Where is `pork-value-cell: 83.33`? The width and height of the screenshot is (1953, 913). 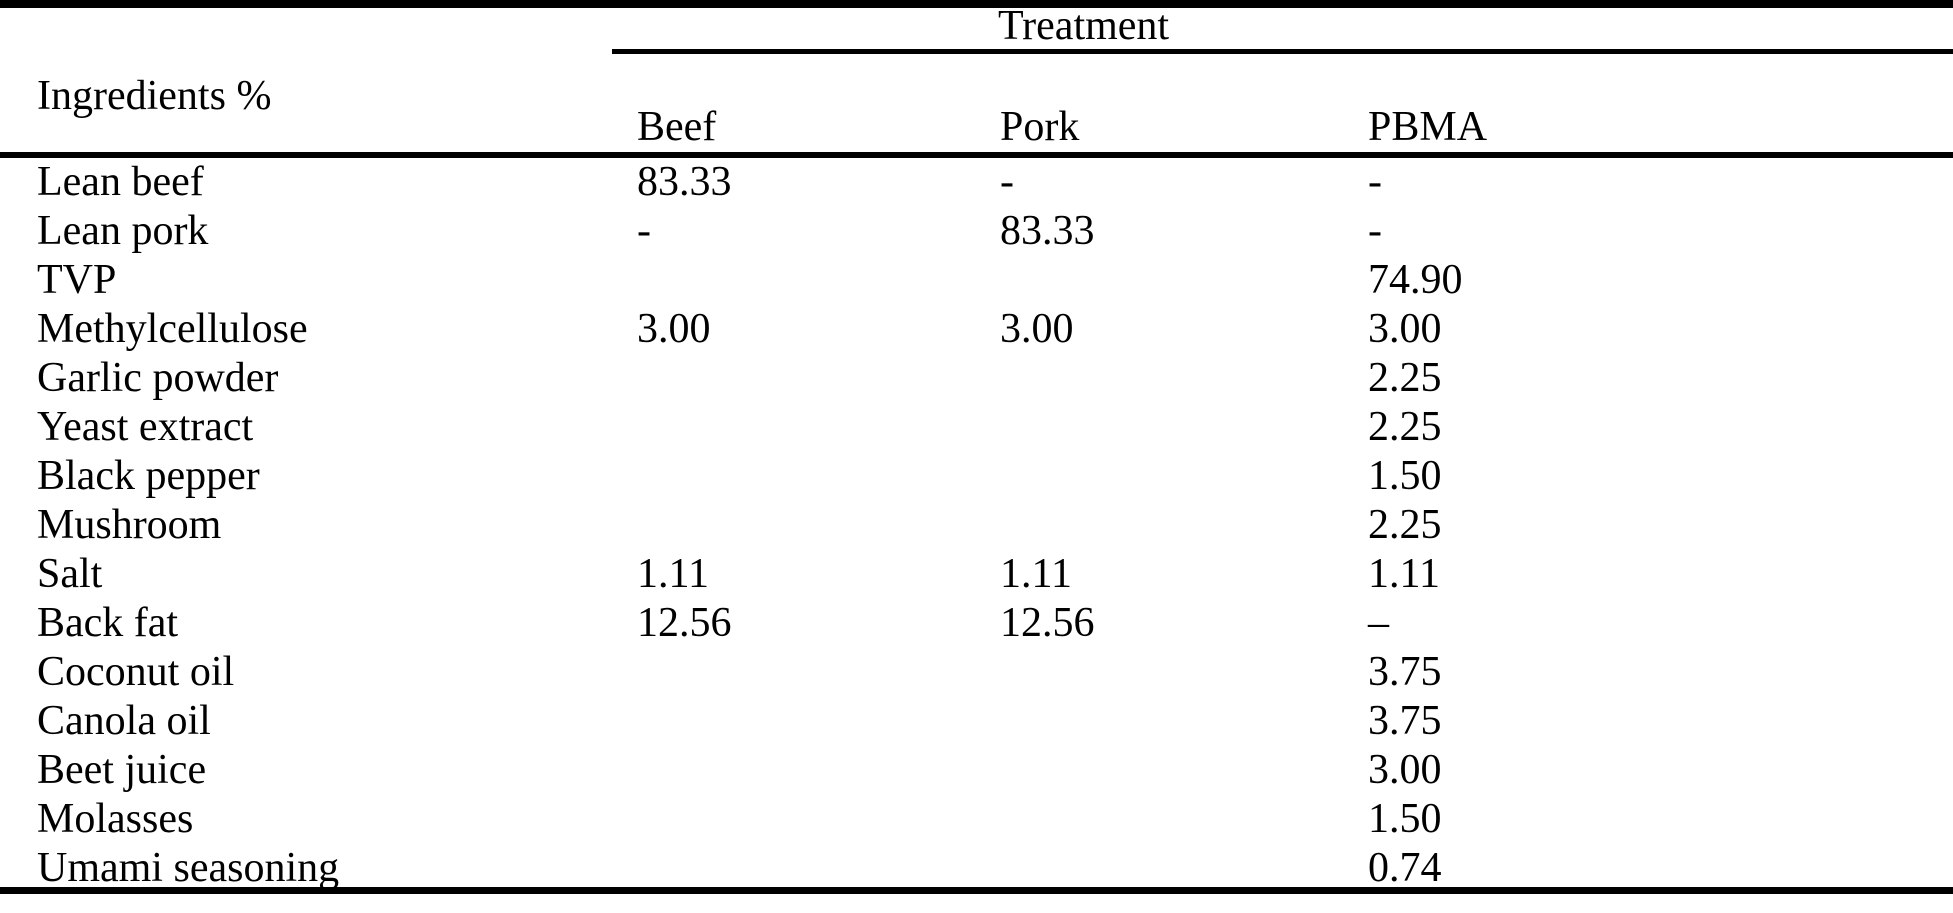
pork-value-cell: 83.33 is located at coordinates (1047, 231).